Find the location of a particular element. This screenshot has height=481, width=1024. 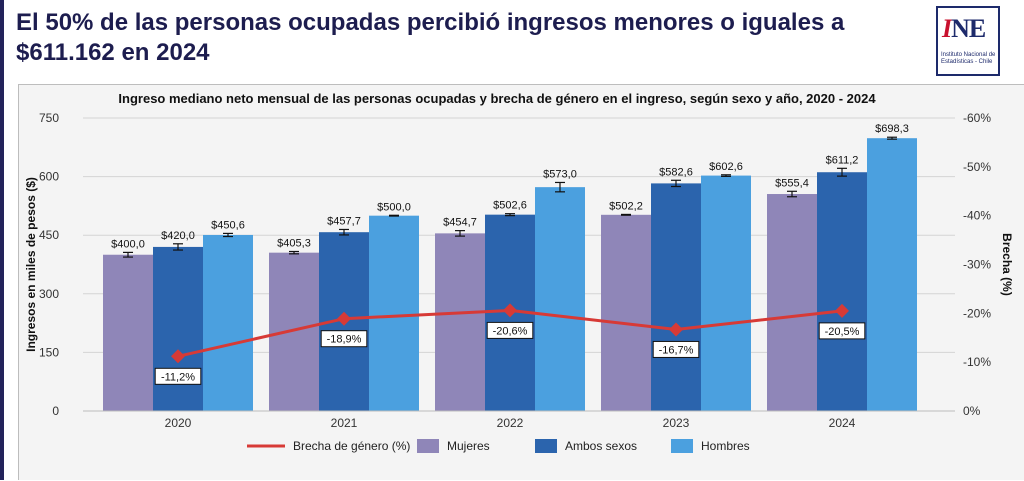

legend-label: Hombres is located at coordinates (725, 446).